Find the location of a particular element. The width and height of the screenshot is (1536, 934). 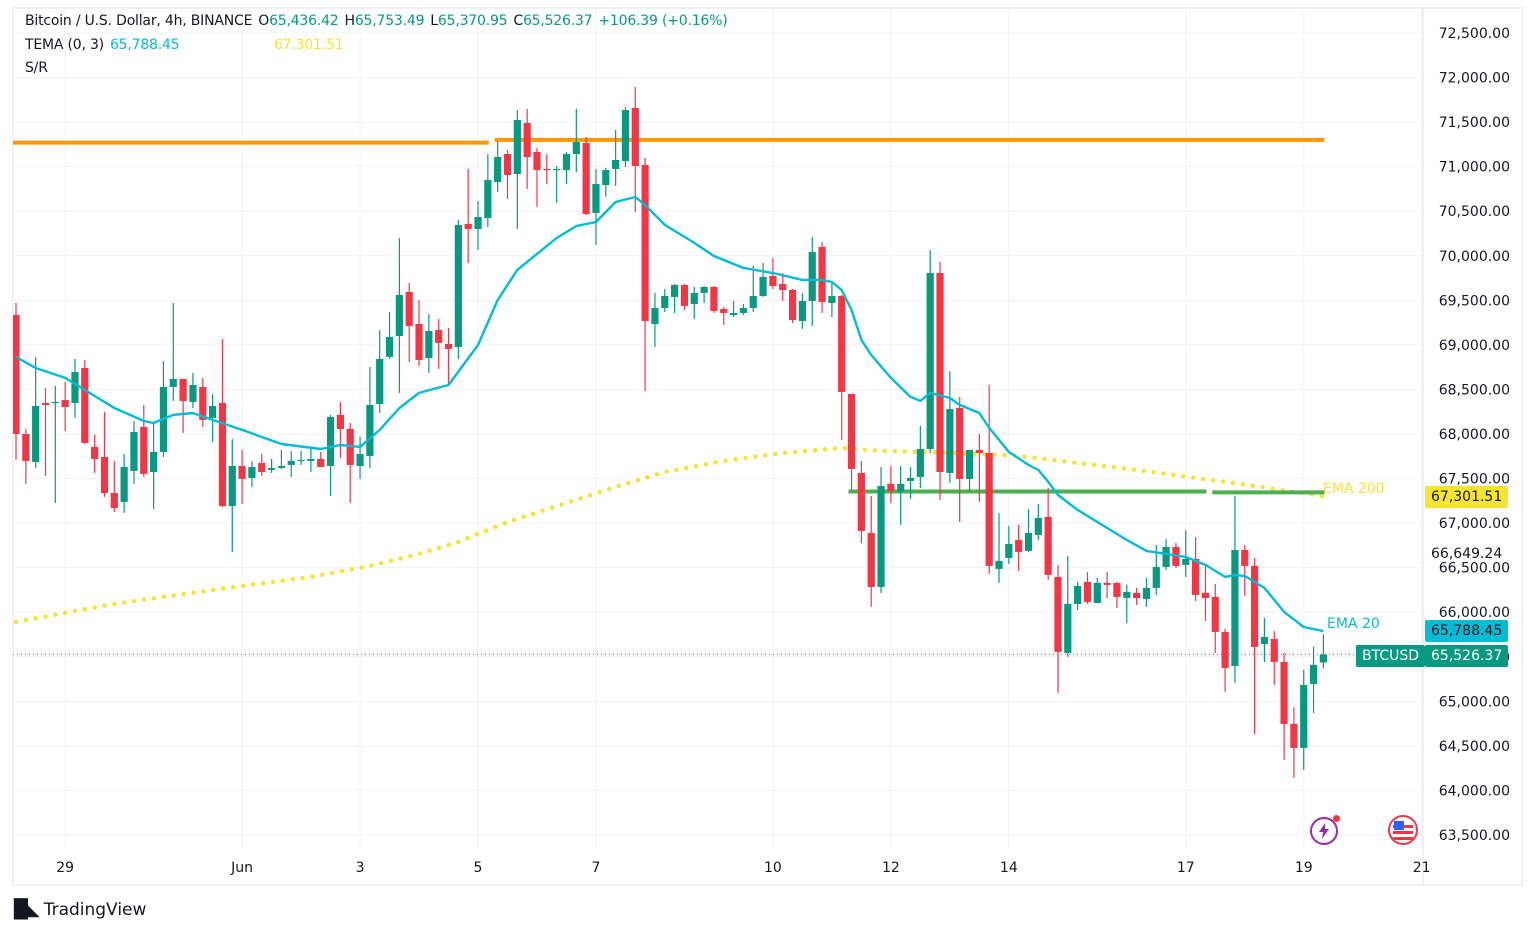

tradingview-logo-icon: █◣ is located at coordinates (27, 909).